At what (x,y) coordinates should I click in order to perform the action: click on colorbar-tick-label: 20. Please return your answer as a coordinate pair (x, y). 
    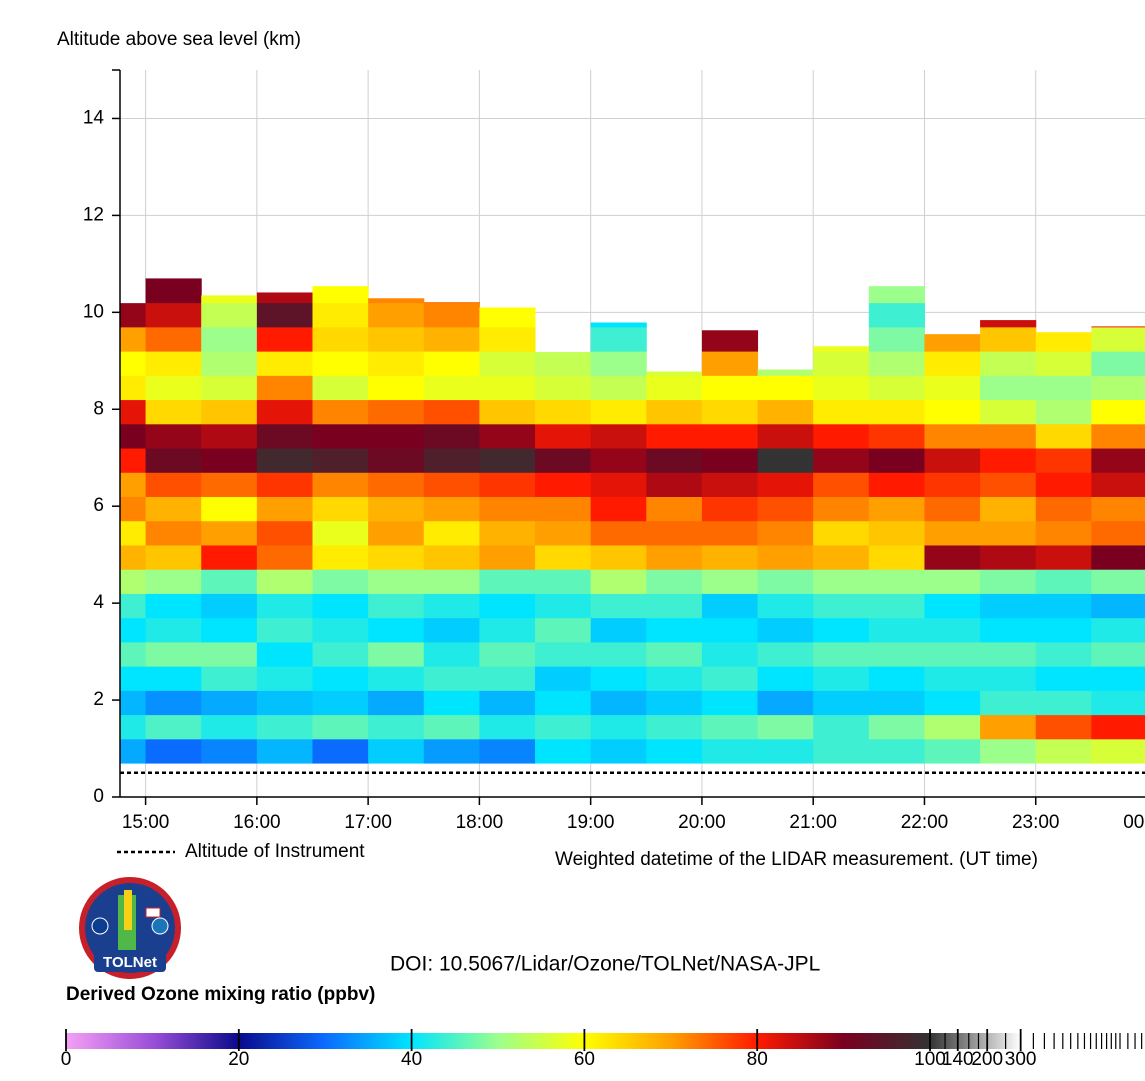
    Looking at the image, I should click on (238, 1059).